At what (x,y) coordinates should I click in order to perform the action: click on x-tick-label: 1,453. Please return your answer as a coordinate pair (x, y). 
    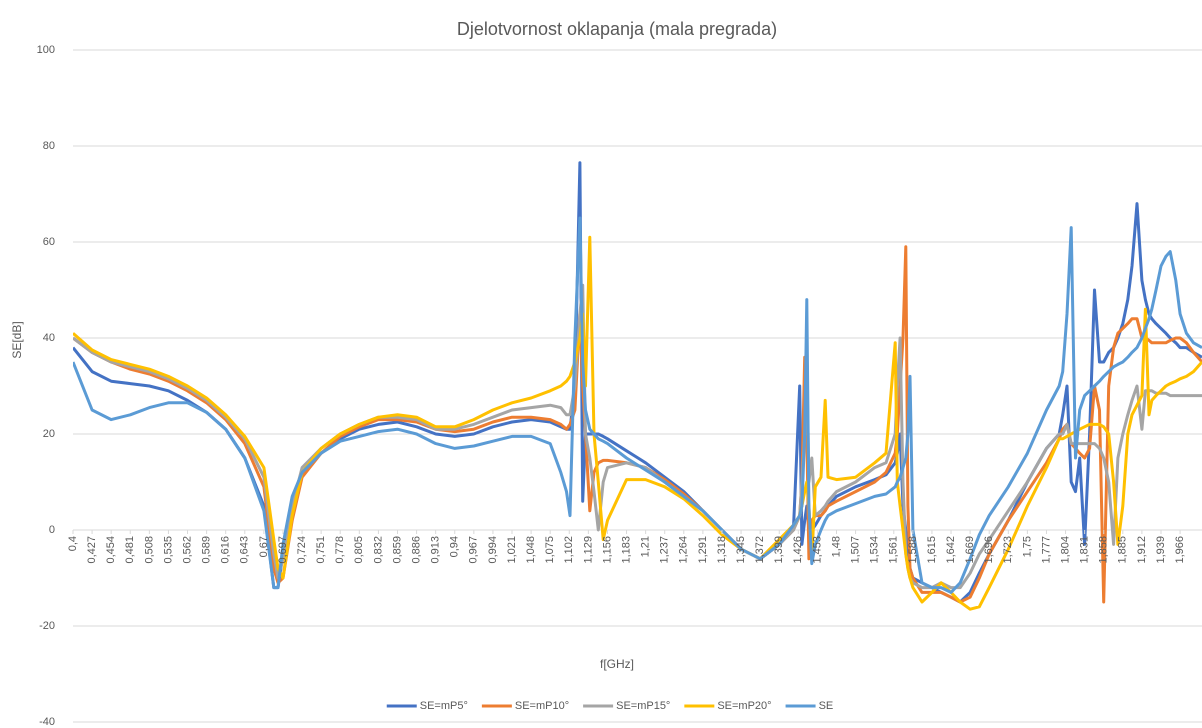
    Looking at the image, I should click on (817, 550).